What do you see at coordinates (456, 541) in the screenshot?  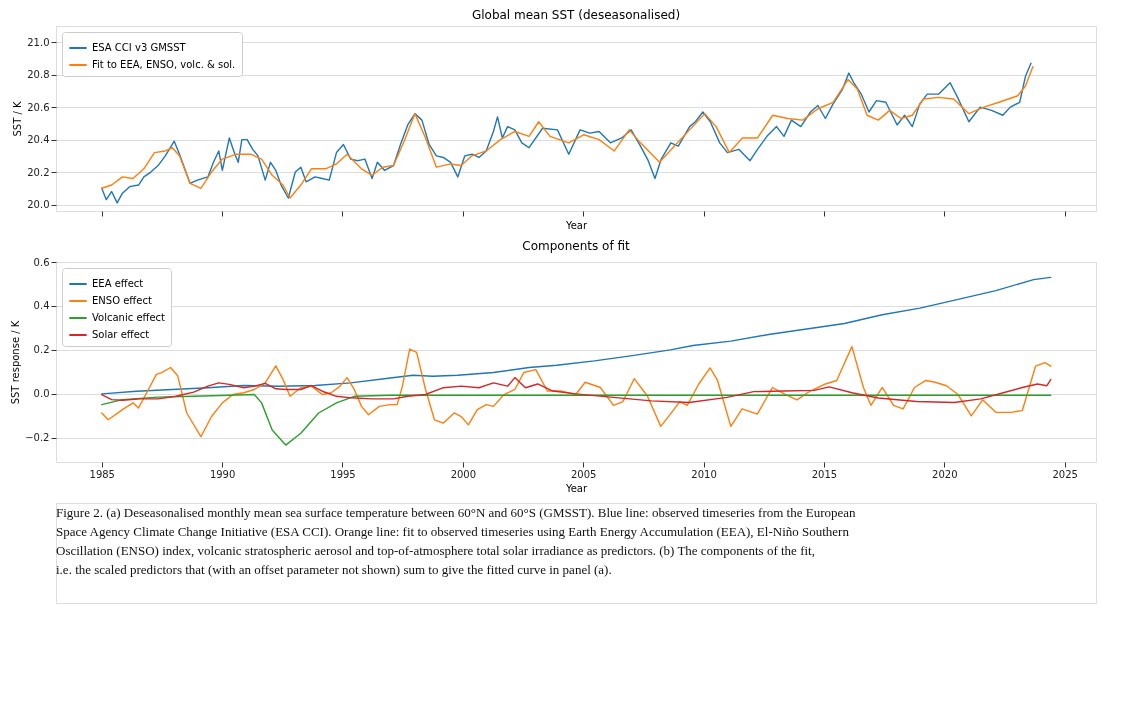 I see `caption: Figure 2. (a) Deseasonalised monthly mean sea surface temperature between 60°N and 60°S (GMSST). Blue line: observed timeseries from the European Space Agency Climate Change Initiative (ESA CCI). Orange line: fit to observed timeseries using Earth Energy Accumulation (EEA), El-Niño Southern Oscillation (ENSO) index, volcanic stratospheric aerosol and top-of-atmosphere total solar irradiance as predictors. (b) The components of the fit, i.e. the scaled predictors that (with an offset parameter not shown) sum to give the fitted curve in panel (a).` at bounding box center [456, 541].